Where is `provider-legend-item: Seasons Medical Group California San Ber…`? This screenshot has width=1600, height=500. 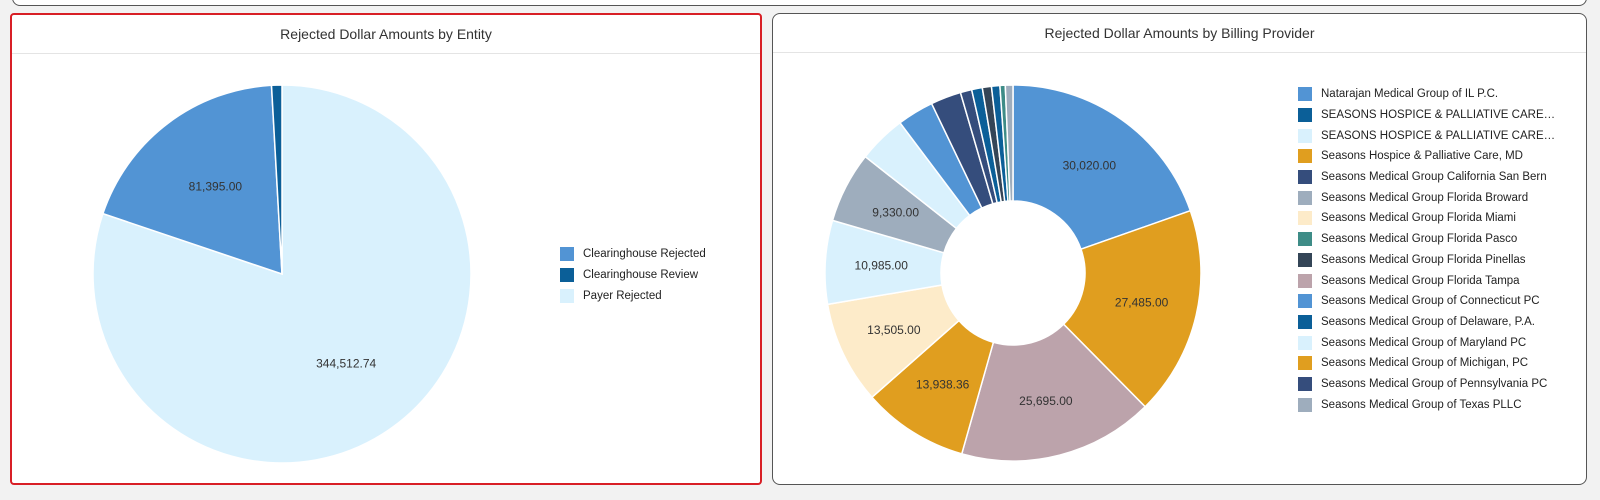 provider-legend-item: Seasons Medical Group California San Ber… is located at coordinates (1427, 177).